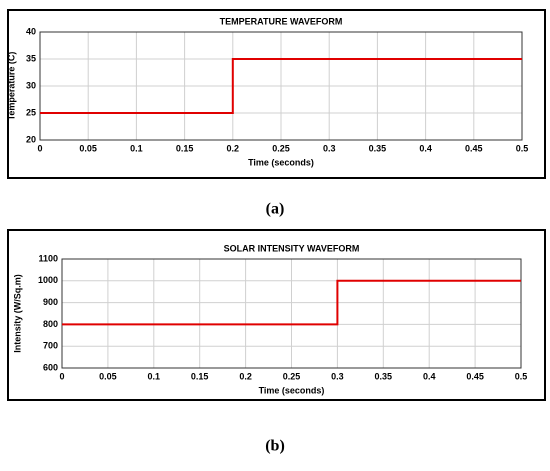 Image resolution: width=550 pixels, height=471 pixels. I want to click on chart-title: SOLAR INTENSITY WAVEFORM, so click(292, 248).